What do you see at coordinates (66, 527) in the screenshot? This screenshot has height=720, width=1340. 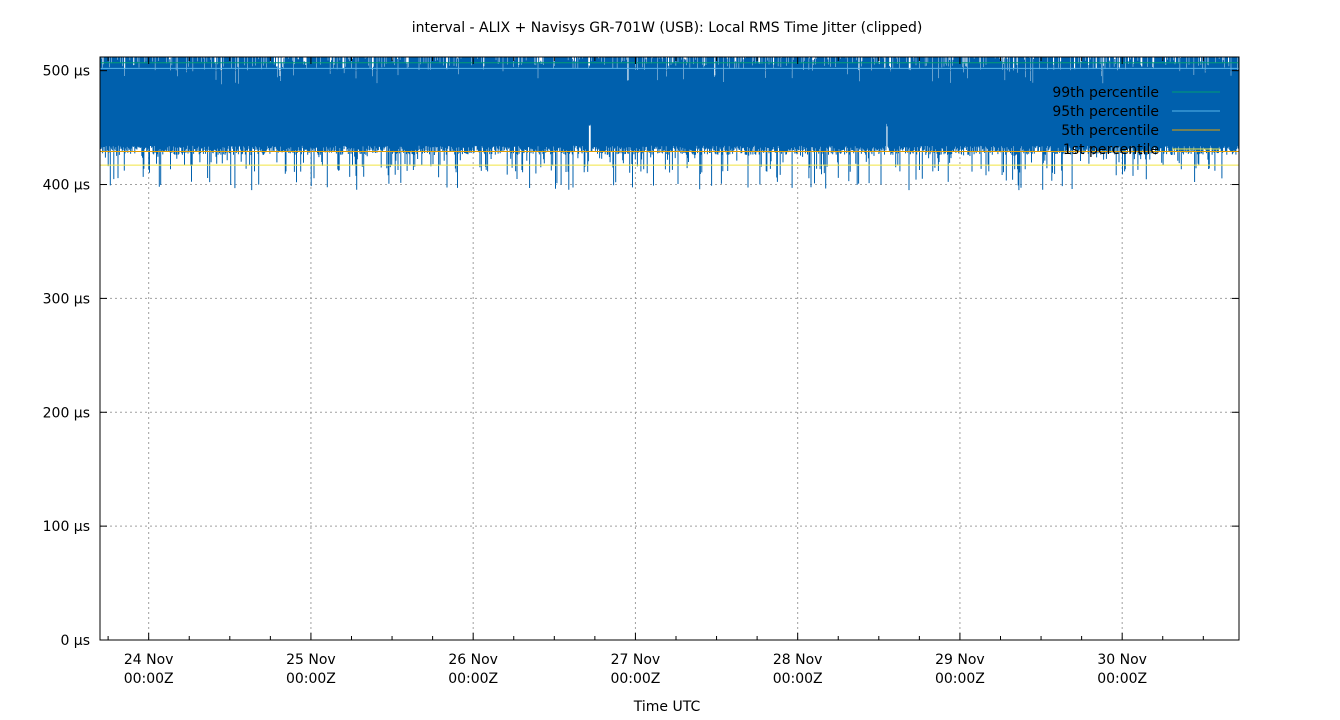 I see `y-tick-label: 100 µs` at bounding box center [66, 527].